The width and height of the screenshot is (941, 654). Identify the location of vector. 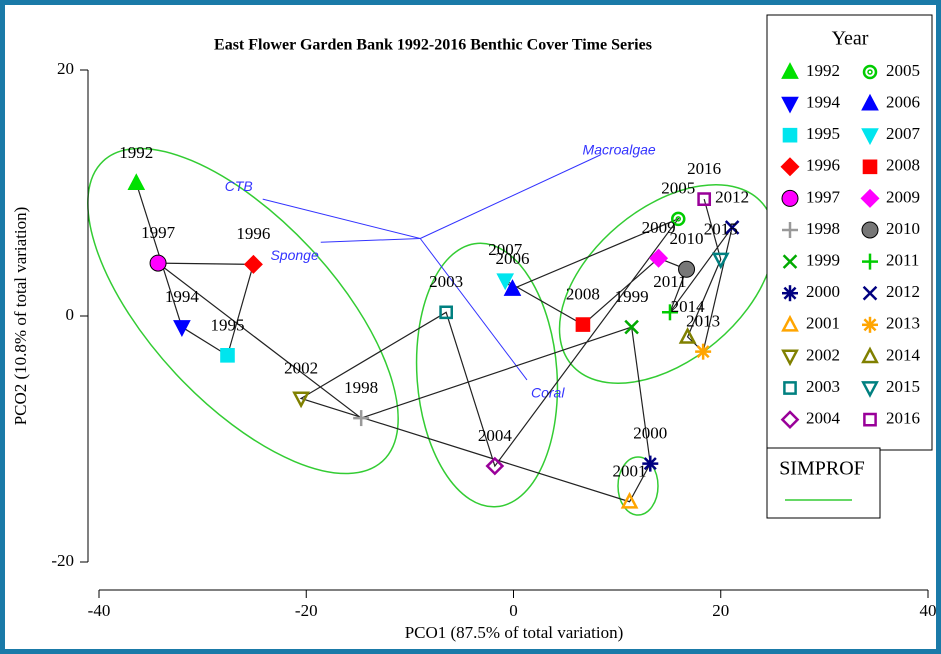
(370, 240).